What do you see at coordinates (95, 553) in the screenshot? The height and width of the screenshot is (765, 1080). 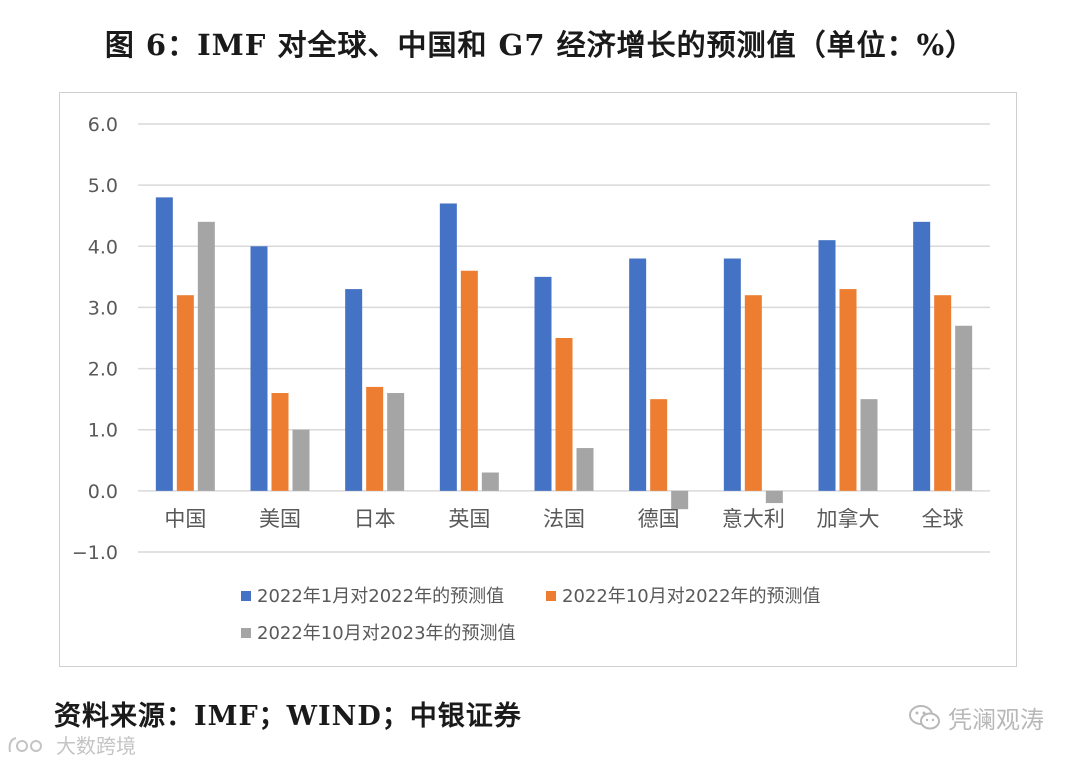 I see `y-tick-label: −1.0` at bounding box center [95, 553].